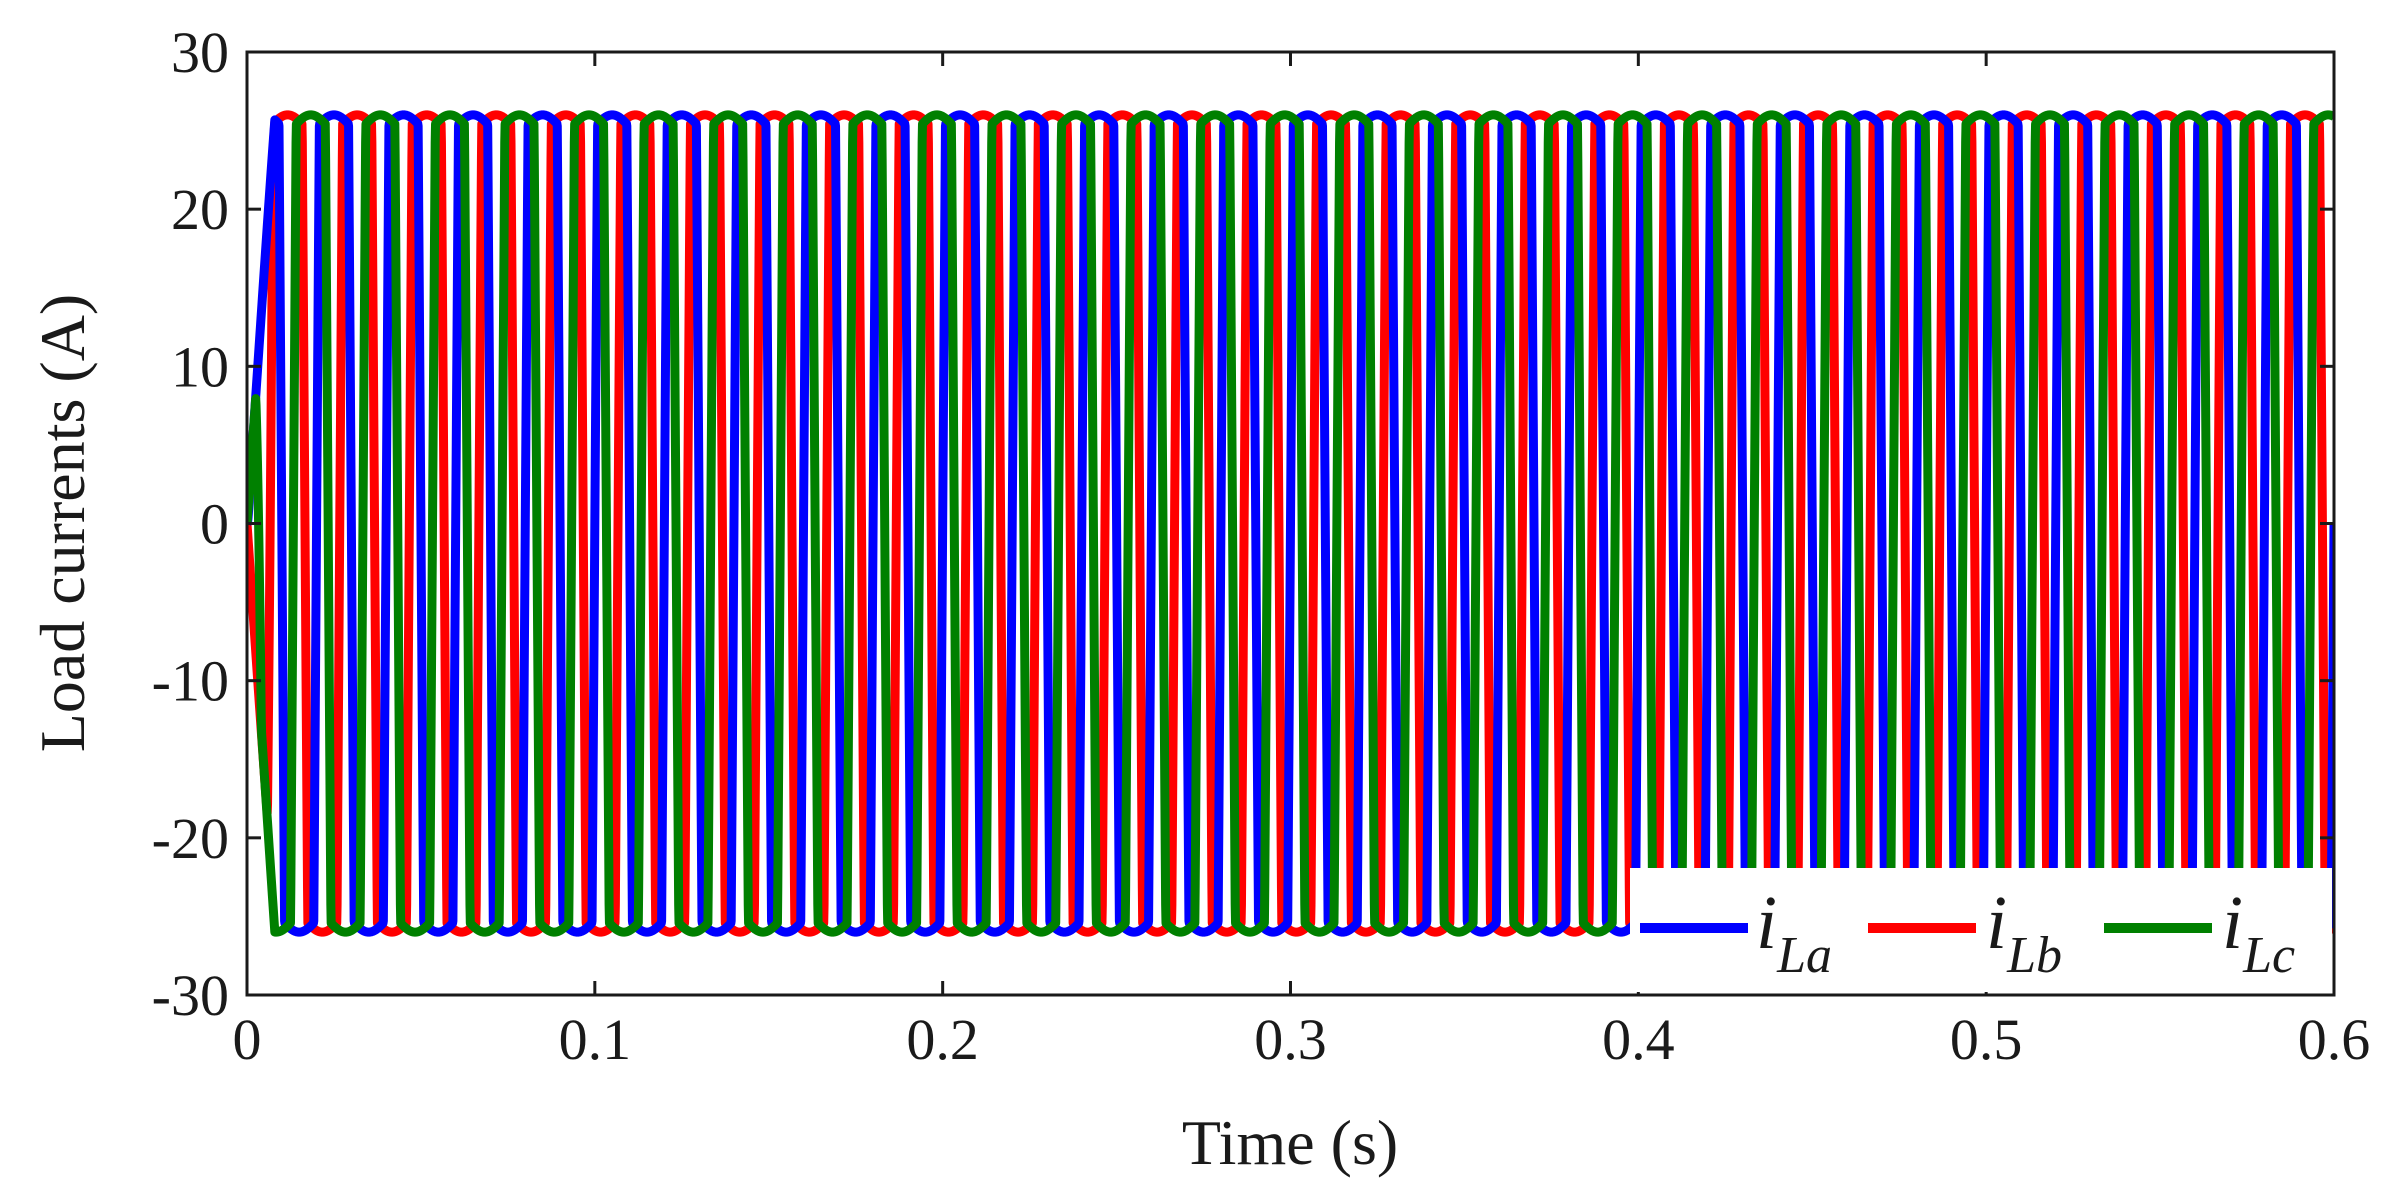 The height and width of the screenshot is (1200, 2395). Describe the element at coordinates (942, 1039) in the screenshot. I see `x-tick-label: 0.2` at that location.